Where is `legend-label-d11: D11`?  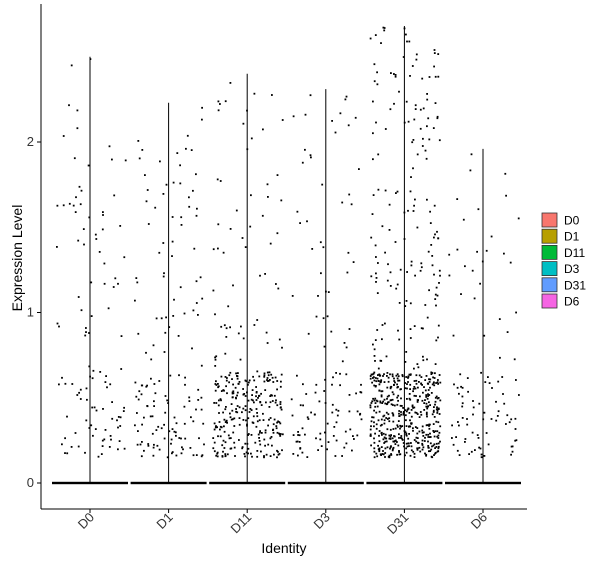 legend-label-d11: D11 is located at coordinates (574, 253).